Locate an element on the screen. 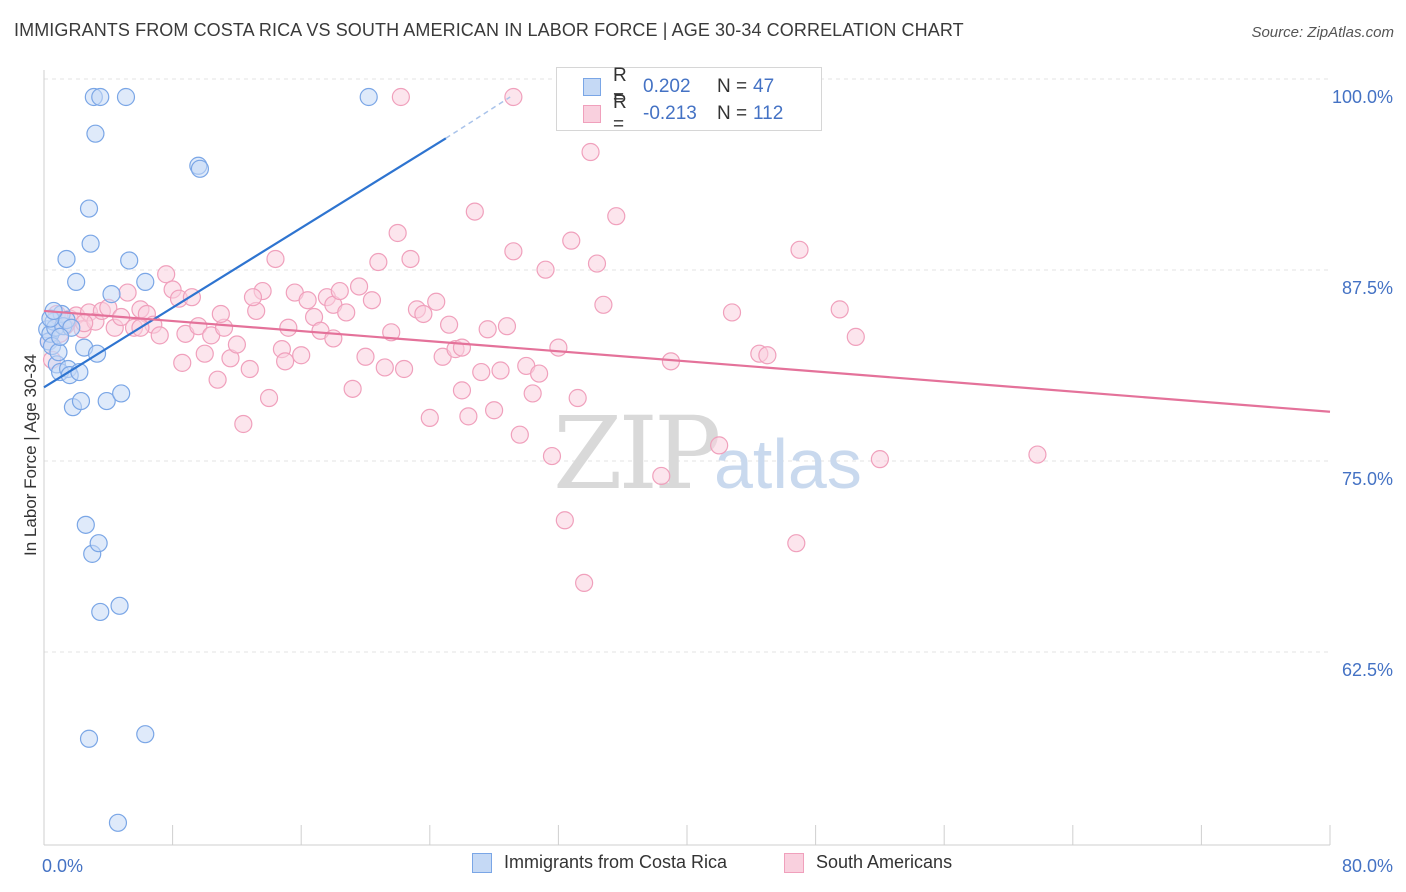  legend-row-south-americans: R = -0.213 N = 112 is located at coordinates (683, 113).